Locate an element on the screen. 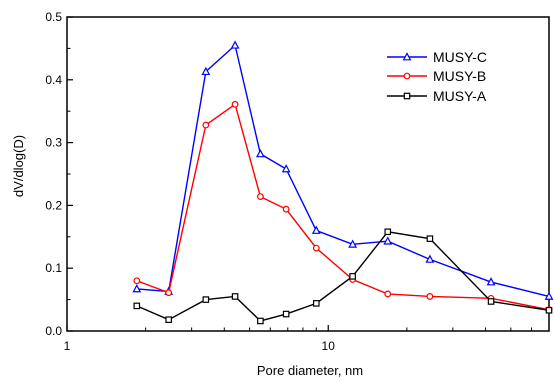  legend-marker-musy-b is located at coordinates (407, 76).